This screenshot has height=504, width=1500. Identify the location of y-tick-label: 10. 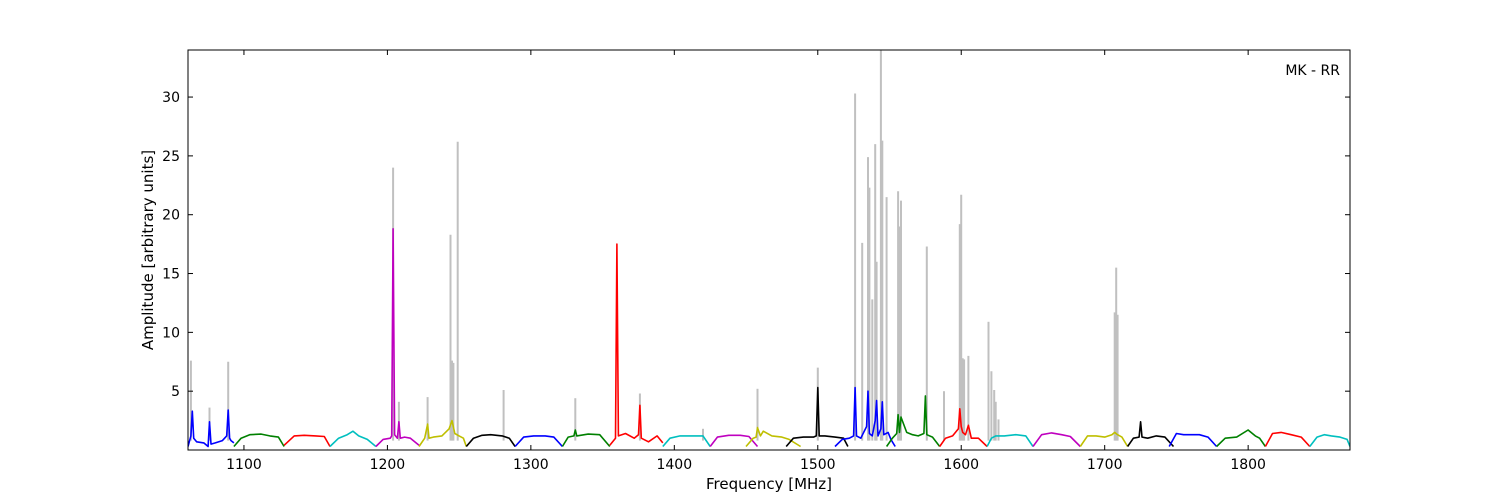
(171, 333).